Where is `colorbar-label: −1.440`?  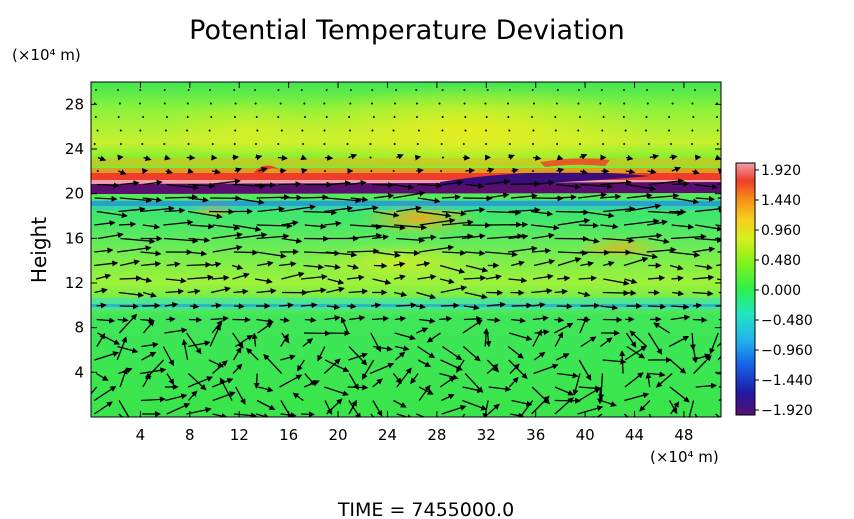
colorbar-label: −1.440 is located at coordinates (787, 381).